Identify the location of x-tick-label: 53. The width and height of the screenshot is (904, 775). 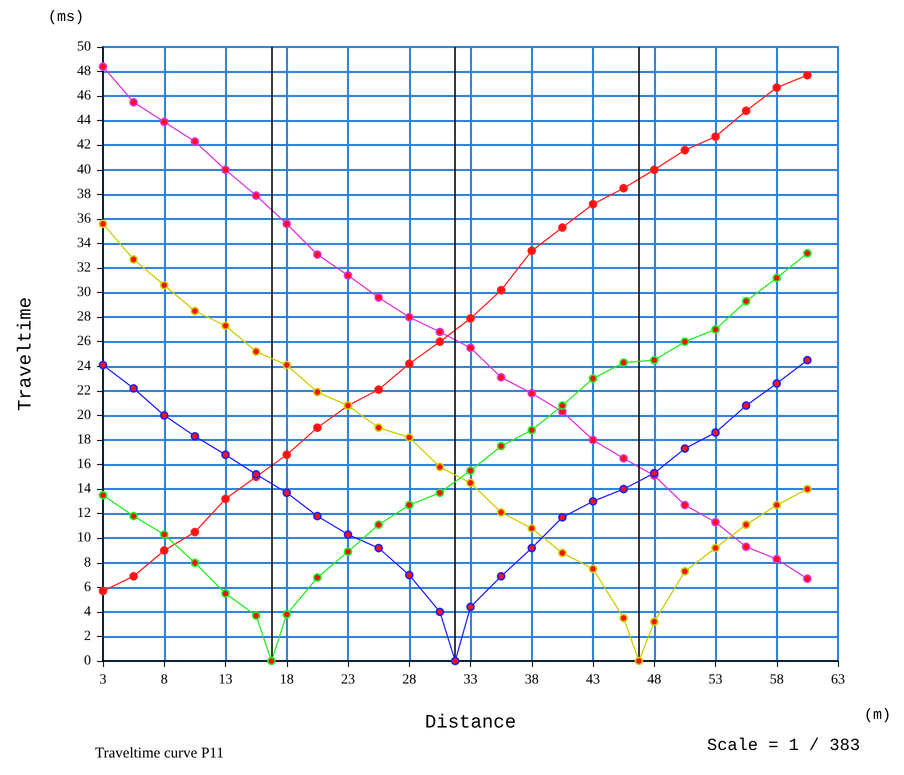
(715, 680).